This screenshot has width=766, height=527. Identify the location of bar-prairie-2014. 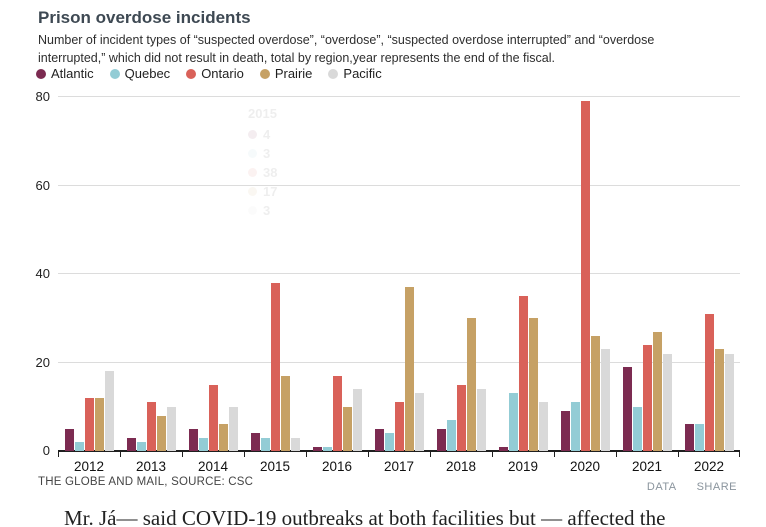
(223, 437).